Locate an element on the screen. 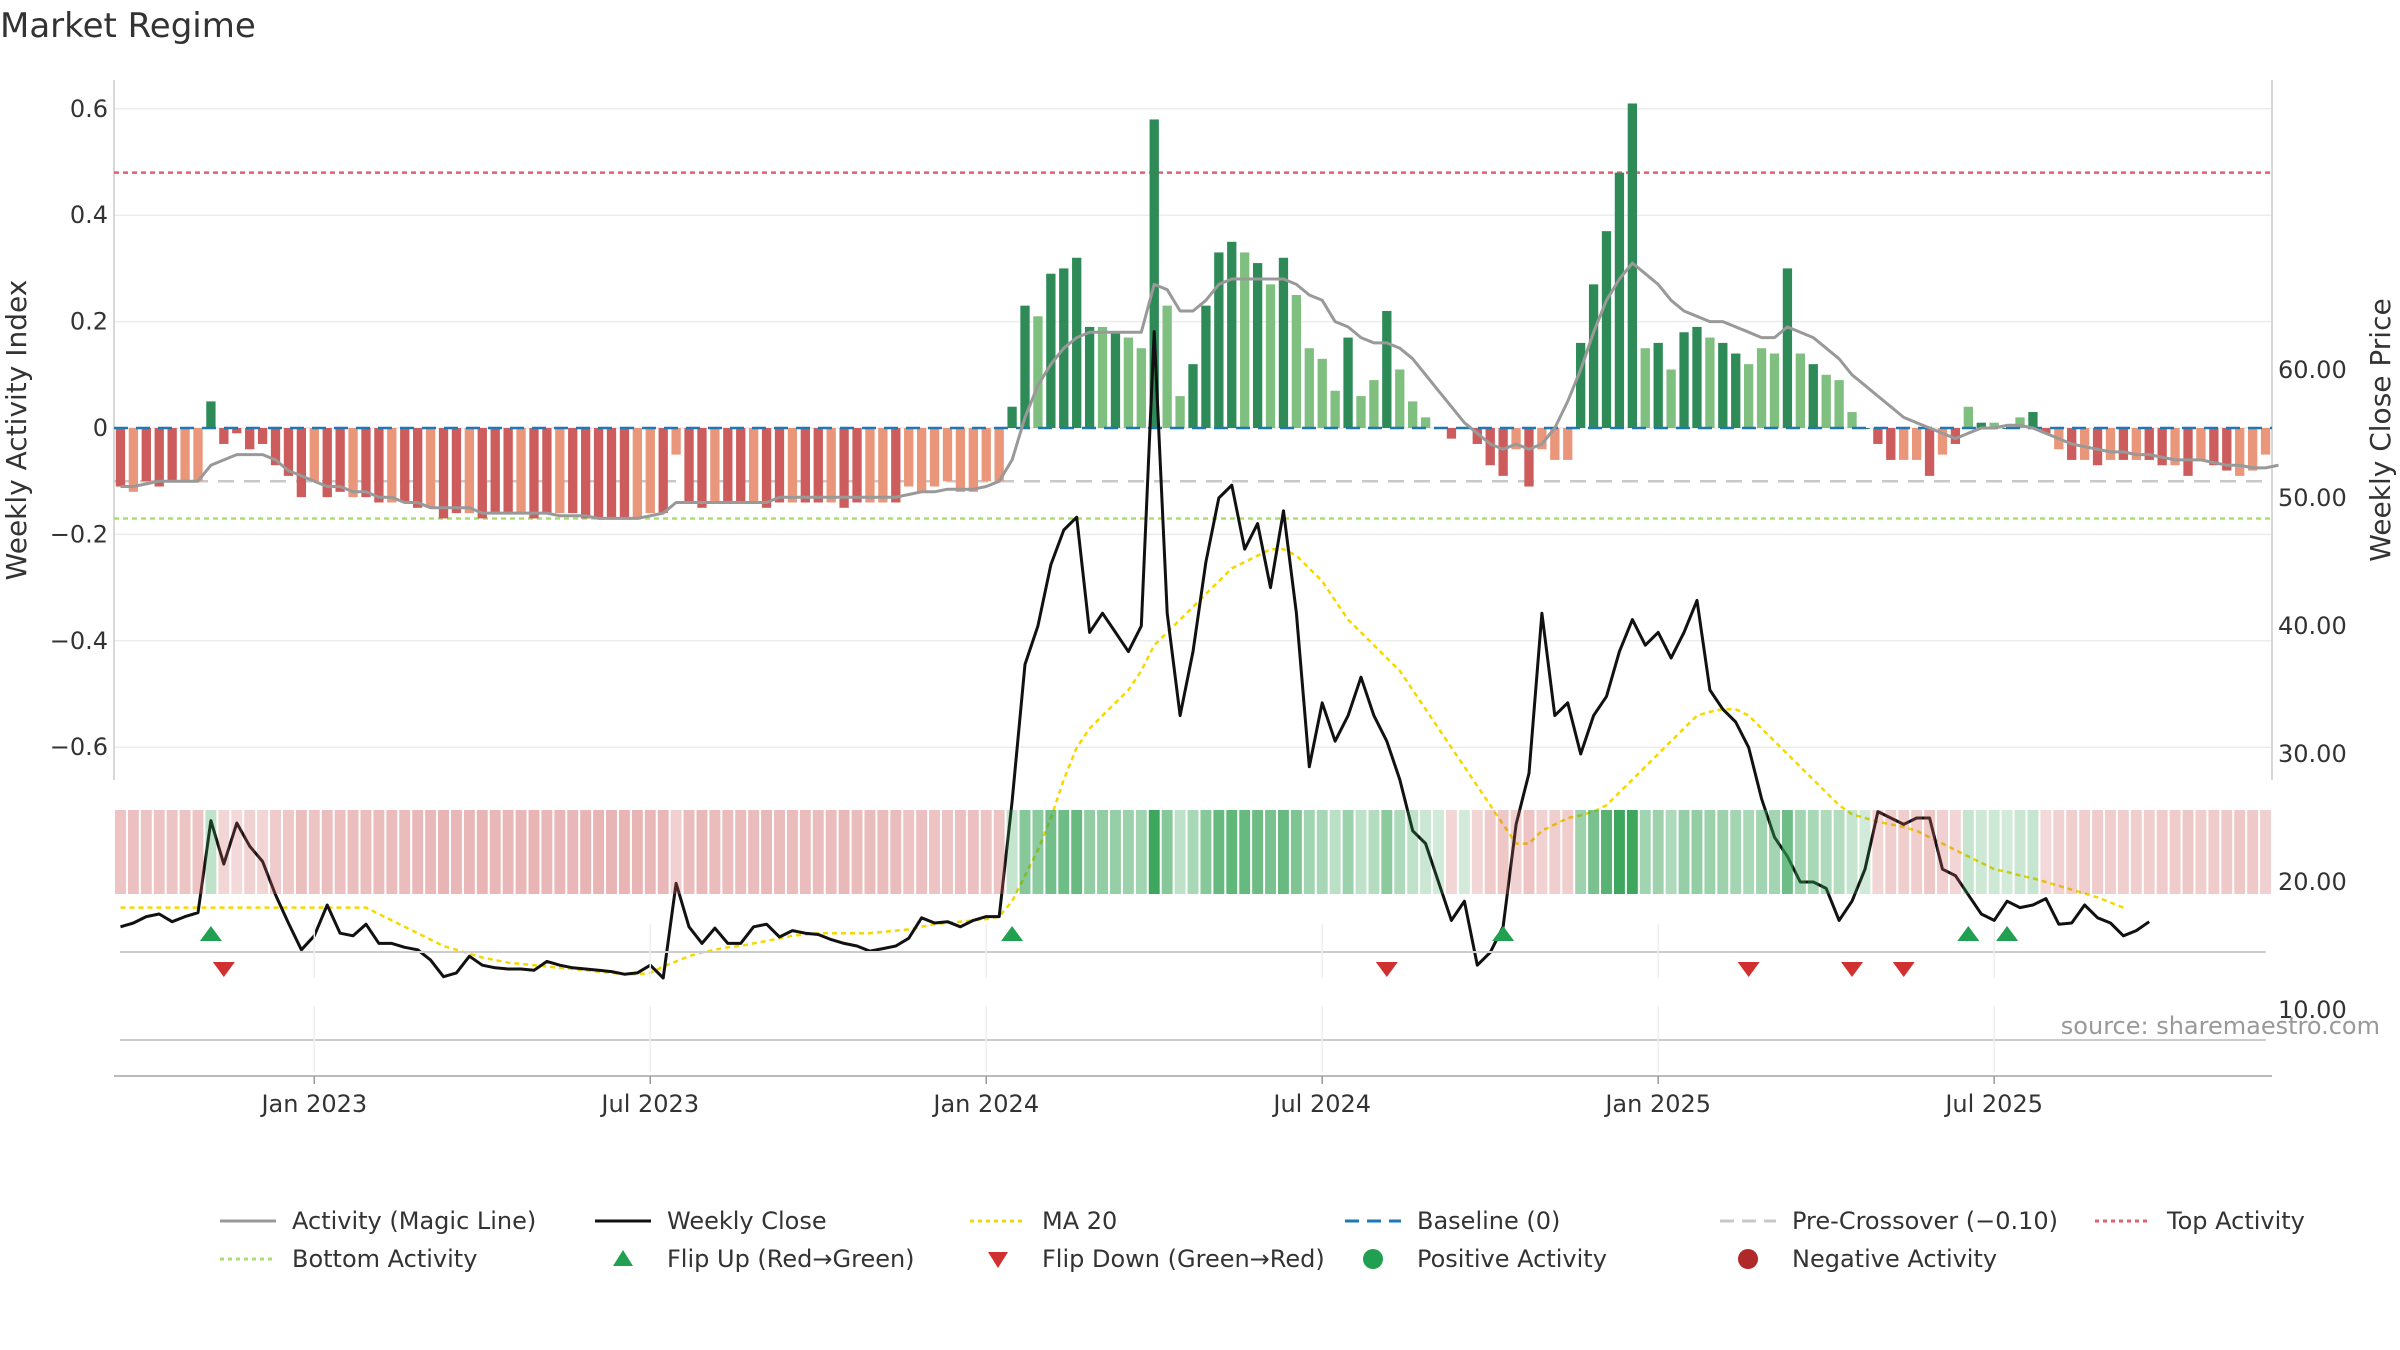  y-tick-label: 0.6 is located at coordinates (89, 109).